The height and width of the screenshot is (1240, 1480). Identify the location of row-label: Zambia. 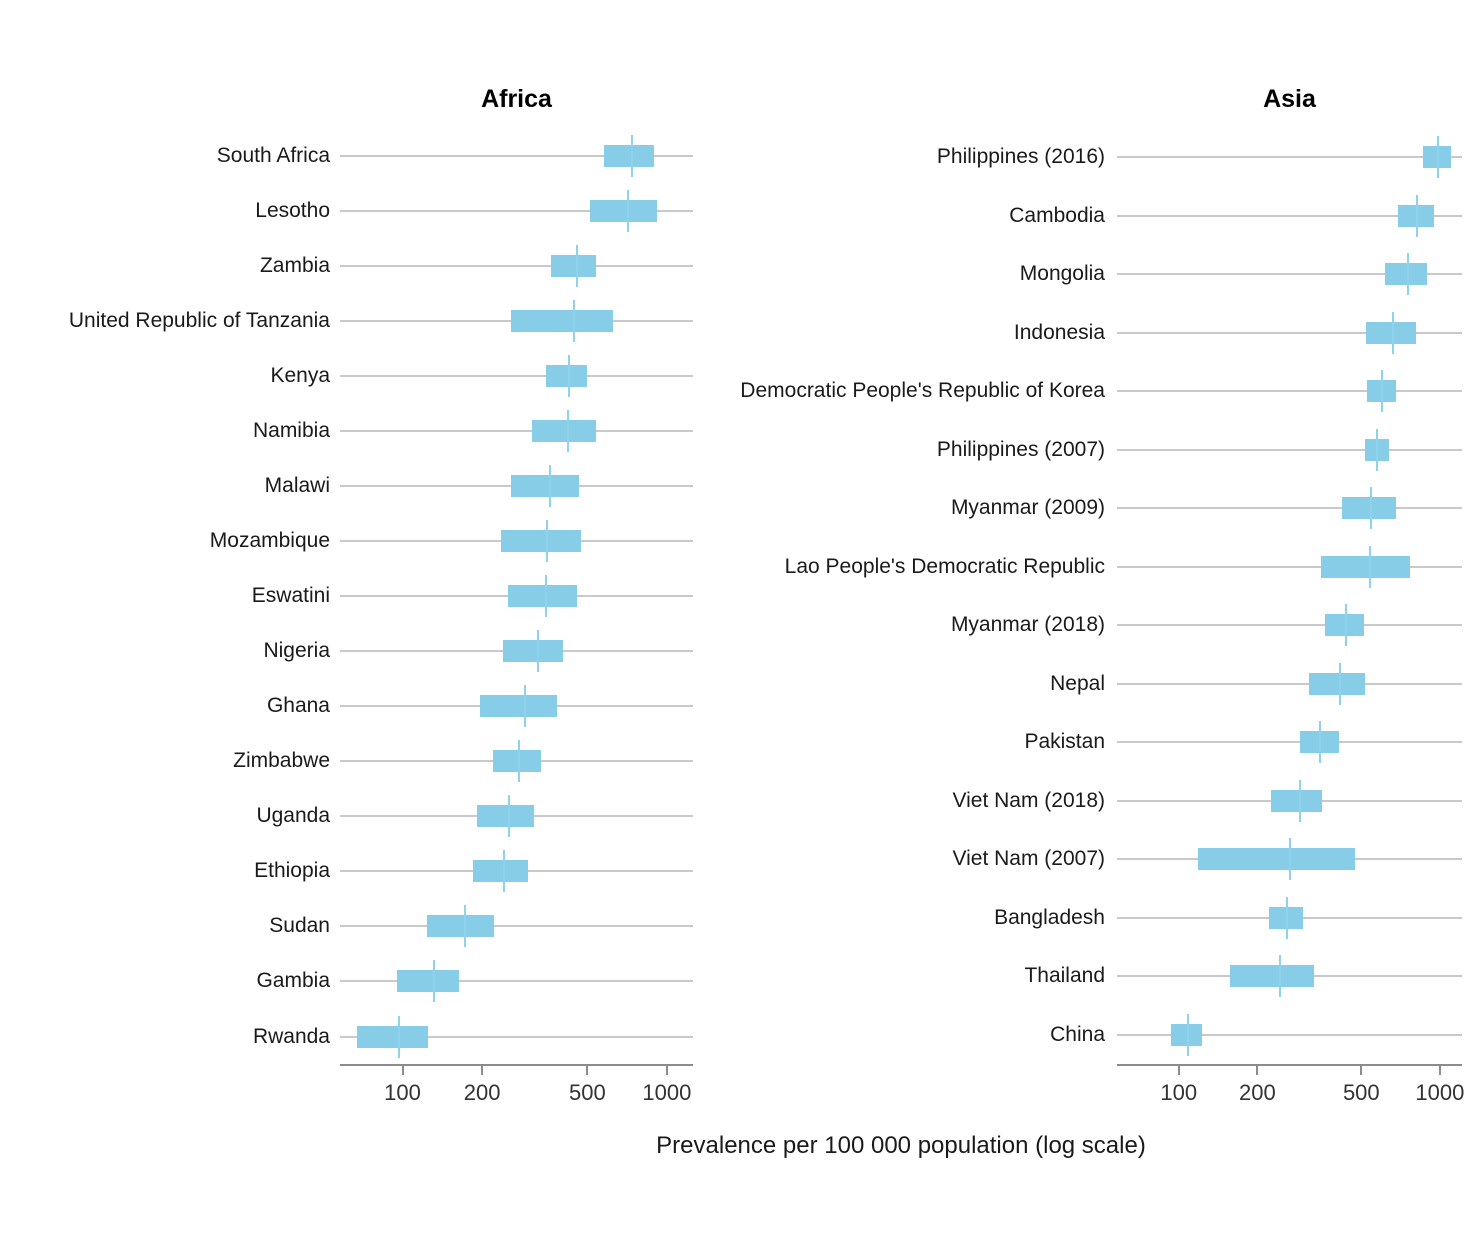
(294, 265).